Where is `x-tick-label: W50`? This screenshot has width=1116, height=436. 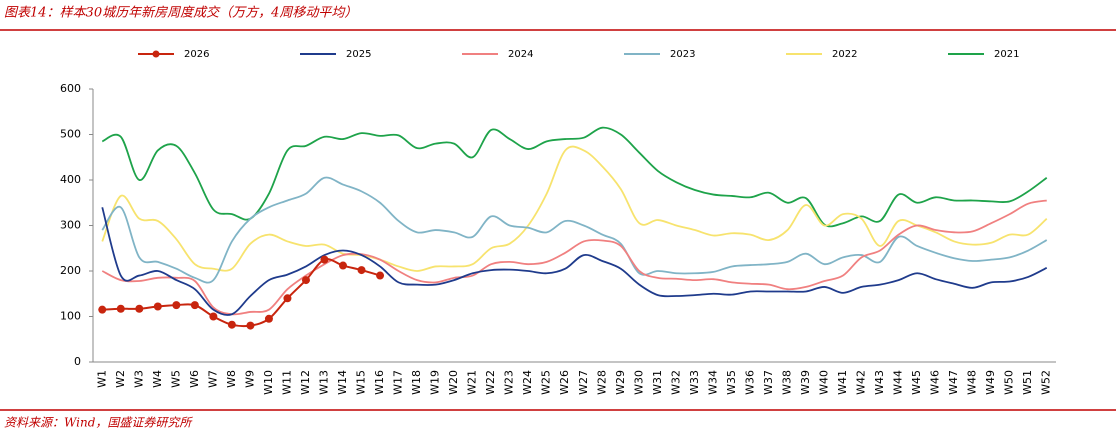 x-tick-label: W50 is located at coordinates (1009, 382).